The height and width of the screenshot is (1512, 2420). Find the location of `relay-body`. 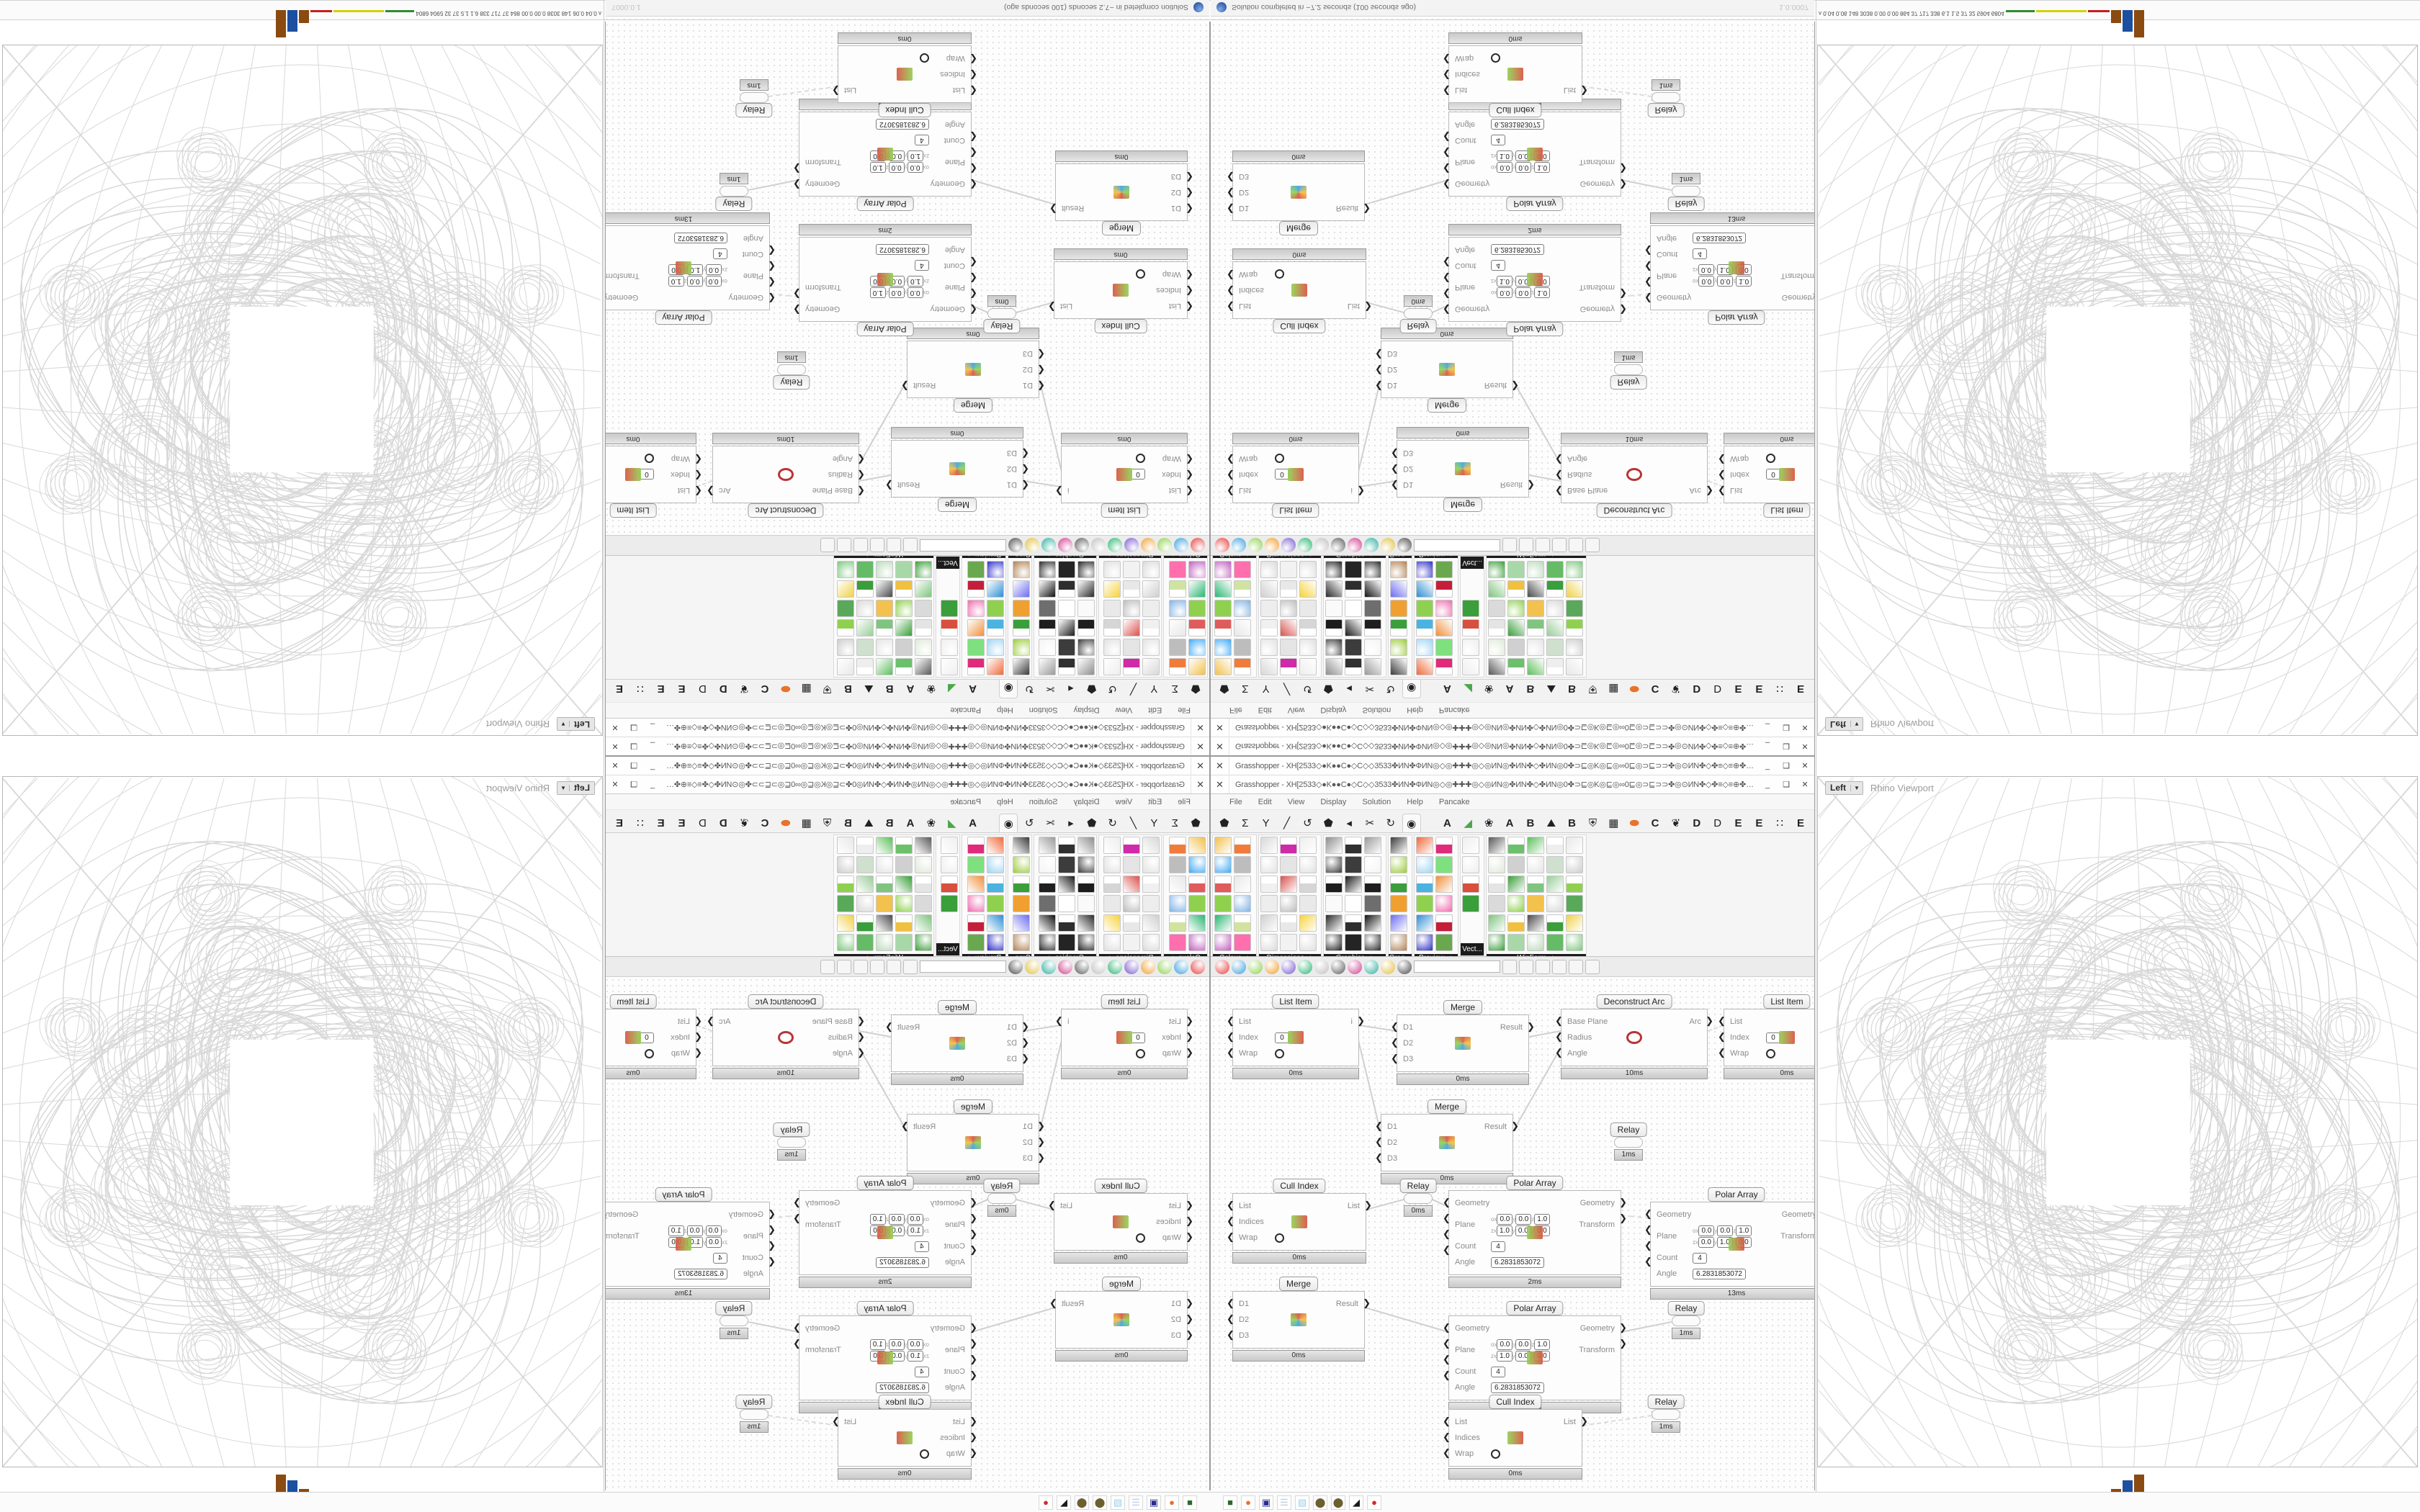

relay-body is located at coordinates (1001, 313).